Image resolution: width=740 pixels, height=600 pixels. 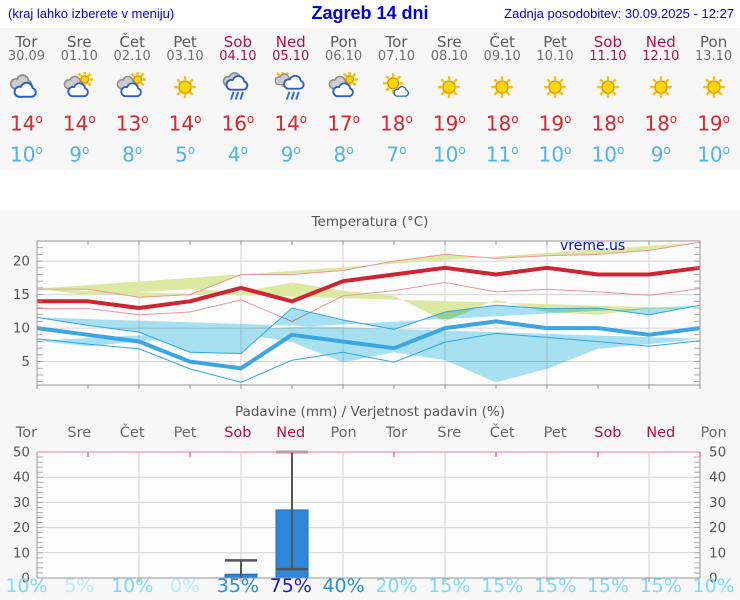 What do you see at coordinates (717, 553) in the screenshot?
I see `precip-y-tick-right: 10` at bounding box center [717, 553].